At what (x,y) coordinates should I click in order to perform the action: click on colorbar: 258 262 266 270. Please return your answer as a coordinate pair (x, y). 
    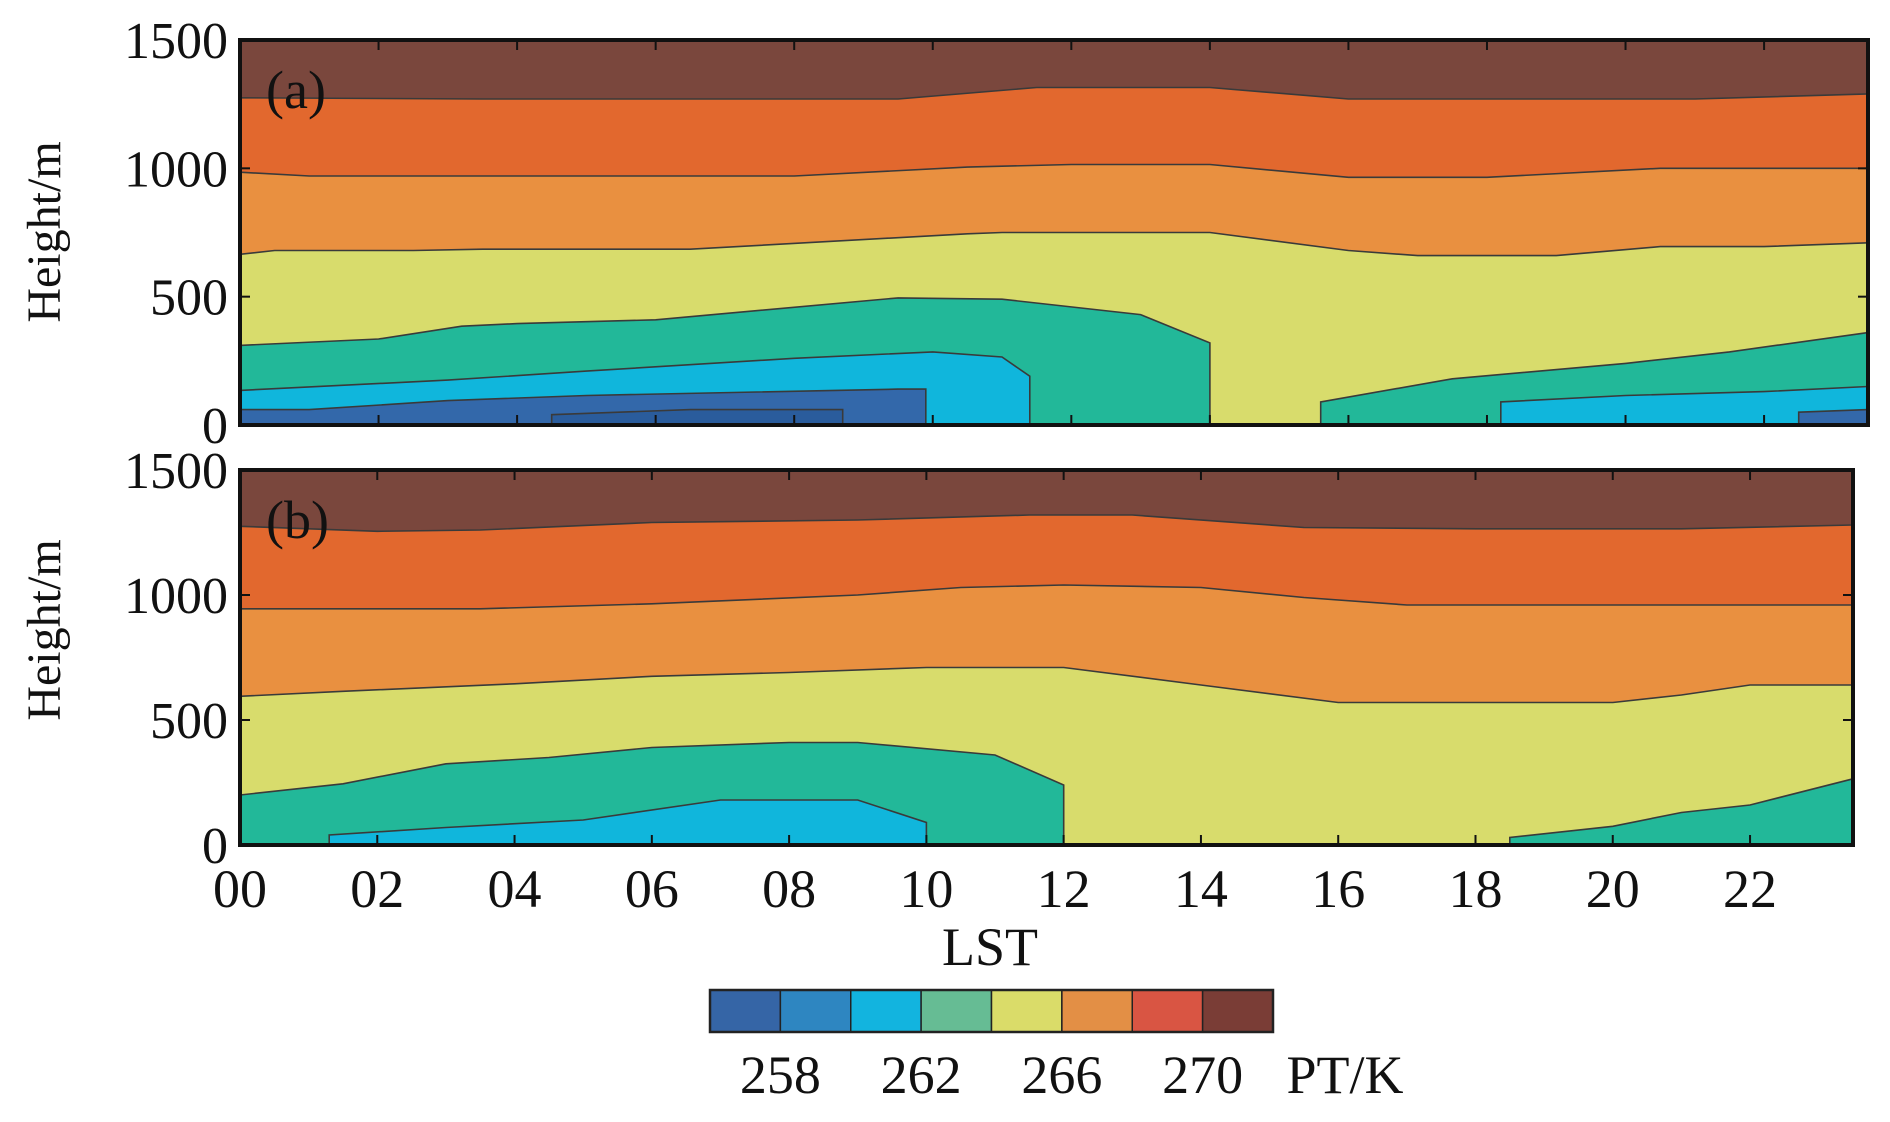
    Looking at the image, I should click on (991, 1046).